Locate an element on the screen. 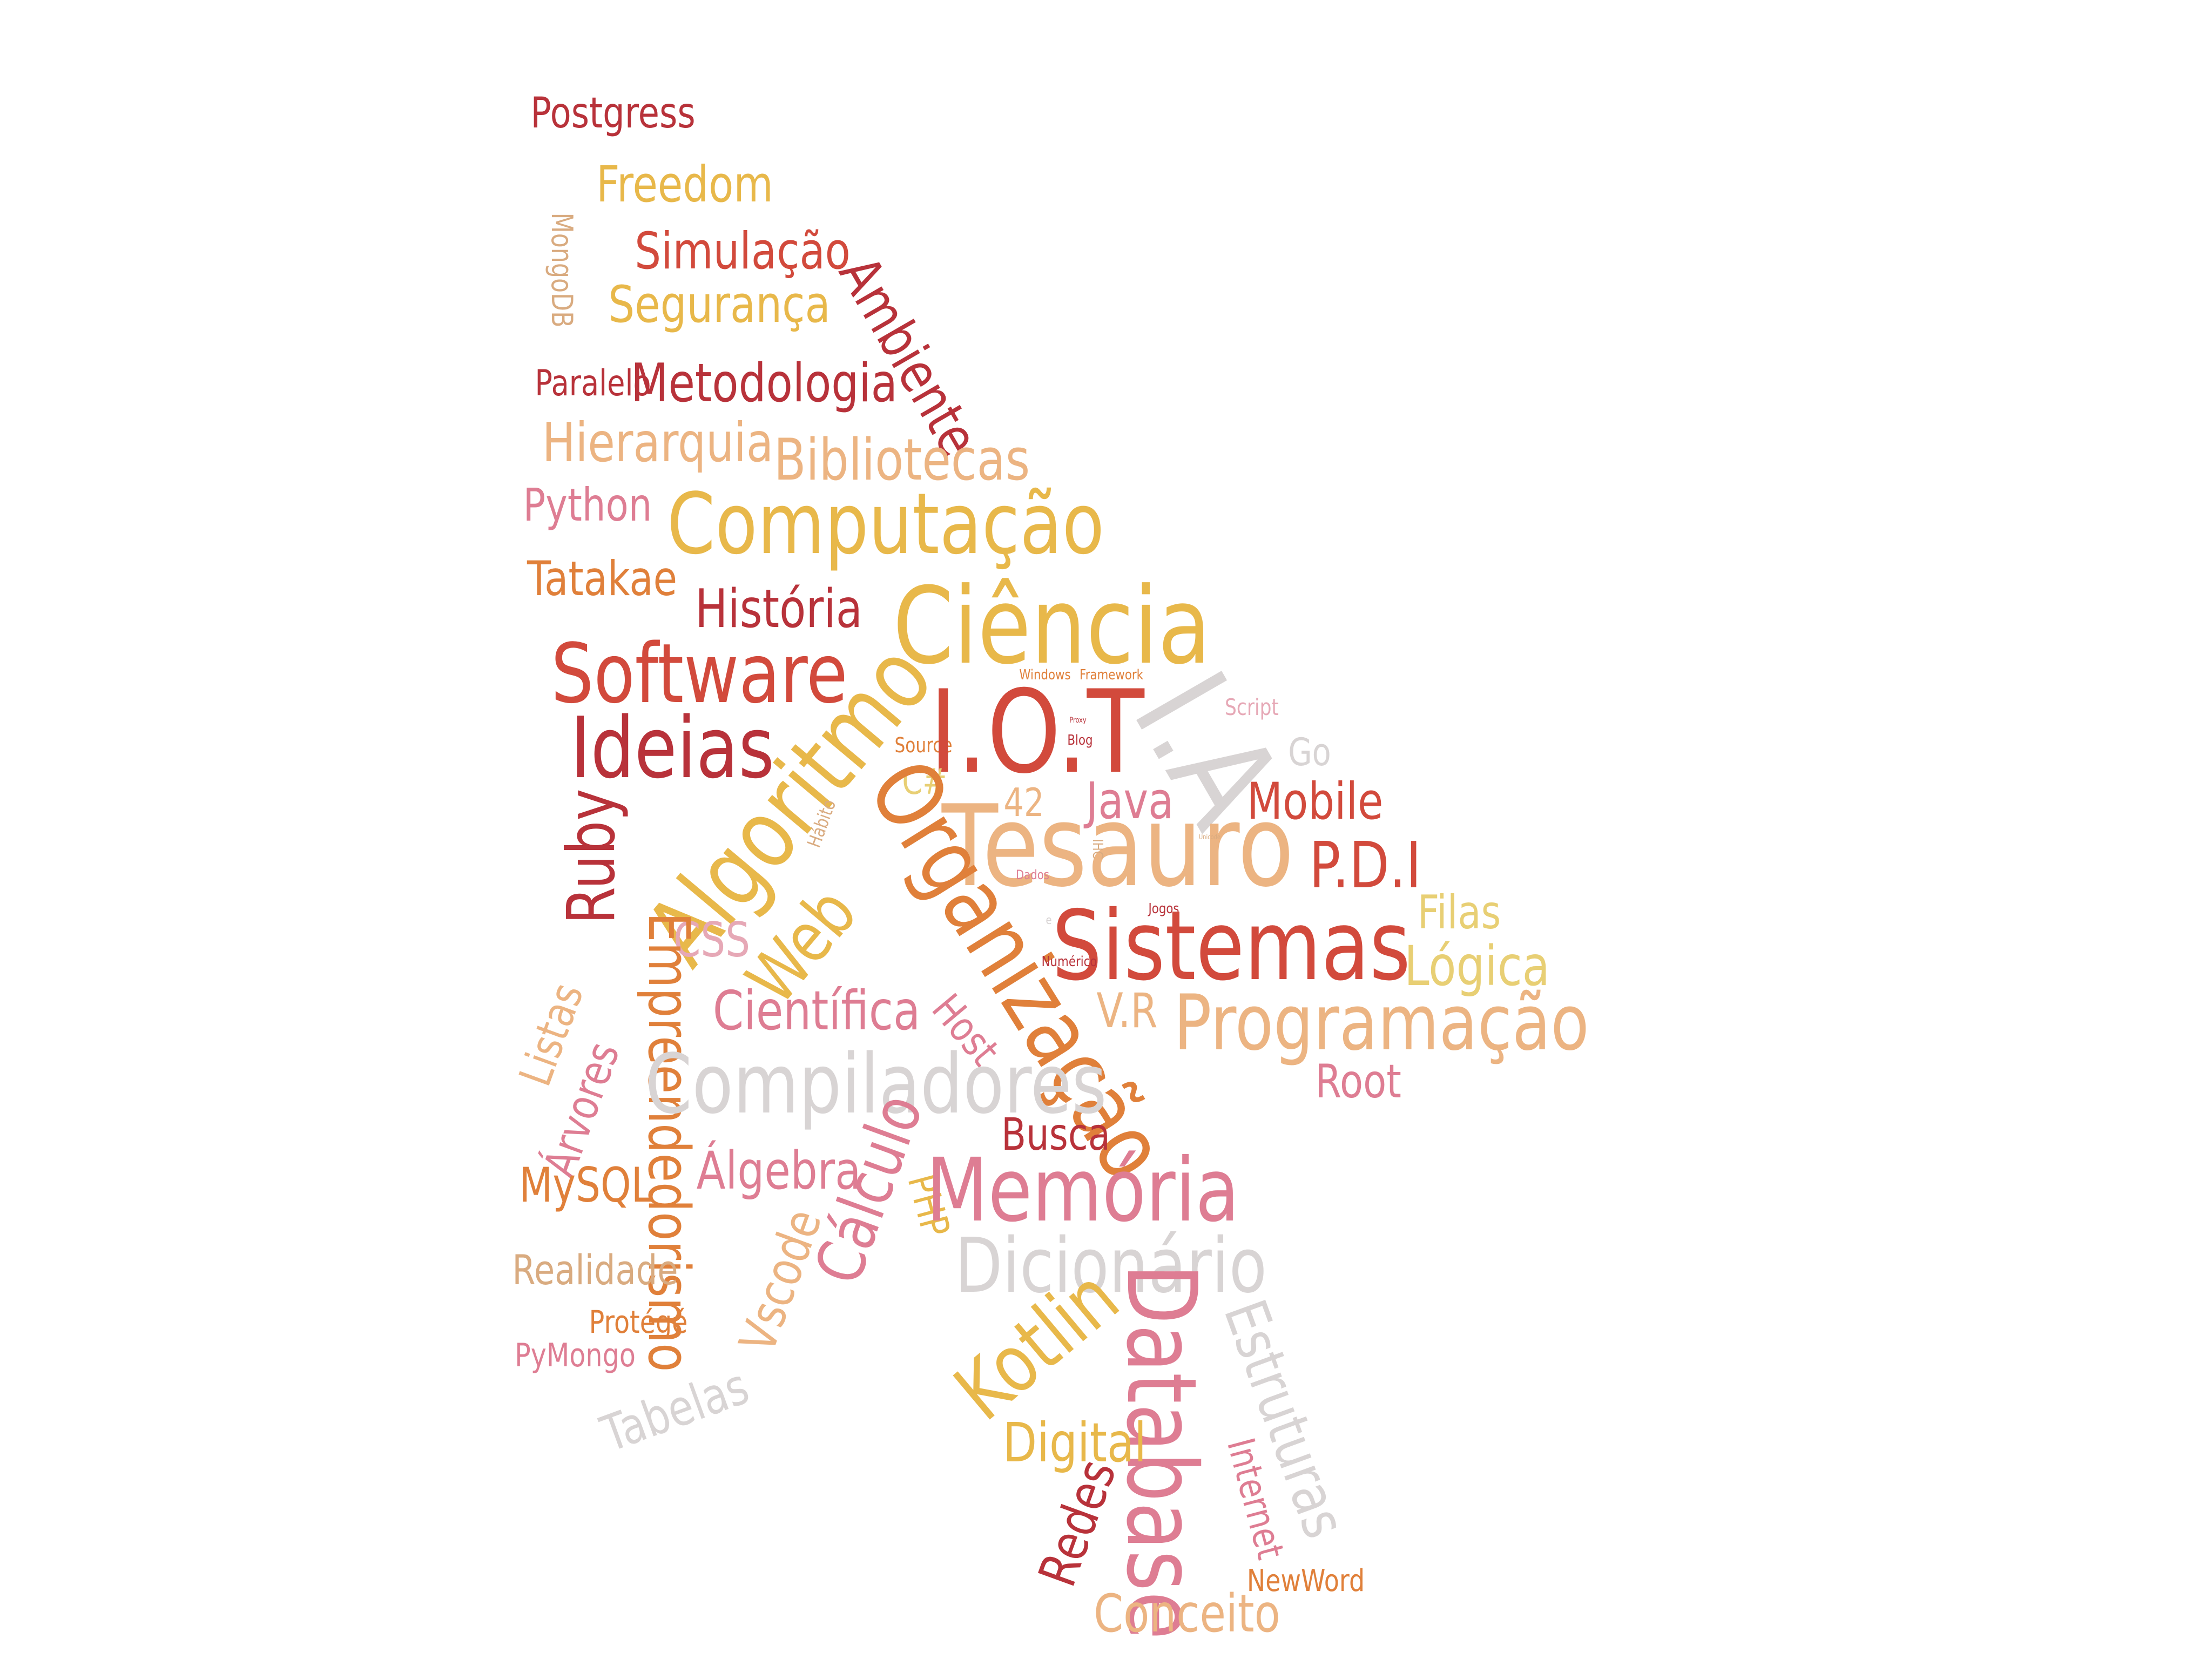  word-css: CSS is located at coordinates (712, 940).